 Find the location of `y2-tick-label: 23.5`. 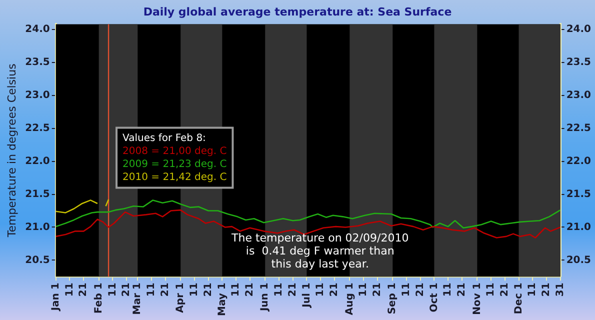

y2-tick-label: 23.5 is located at coordinates (579, 62).